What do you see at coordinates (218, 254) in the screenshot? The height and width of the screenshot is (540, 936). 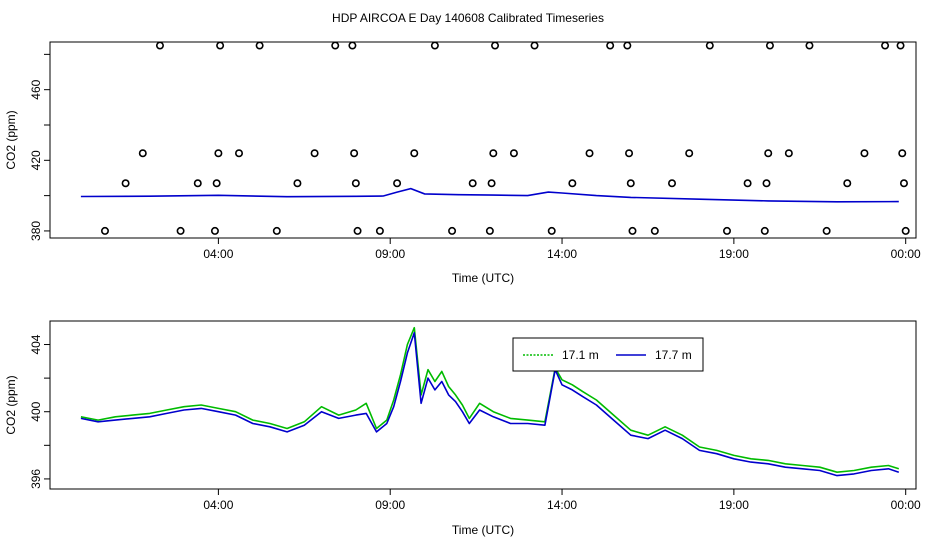 I see `top-x-tick-label: 04:00` at bounding box center [218, 254].